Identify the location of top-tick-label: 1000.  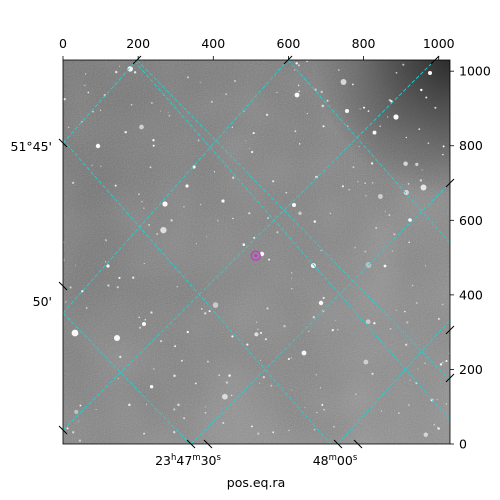
(439, 43).